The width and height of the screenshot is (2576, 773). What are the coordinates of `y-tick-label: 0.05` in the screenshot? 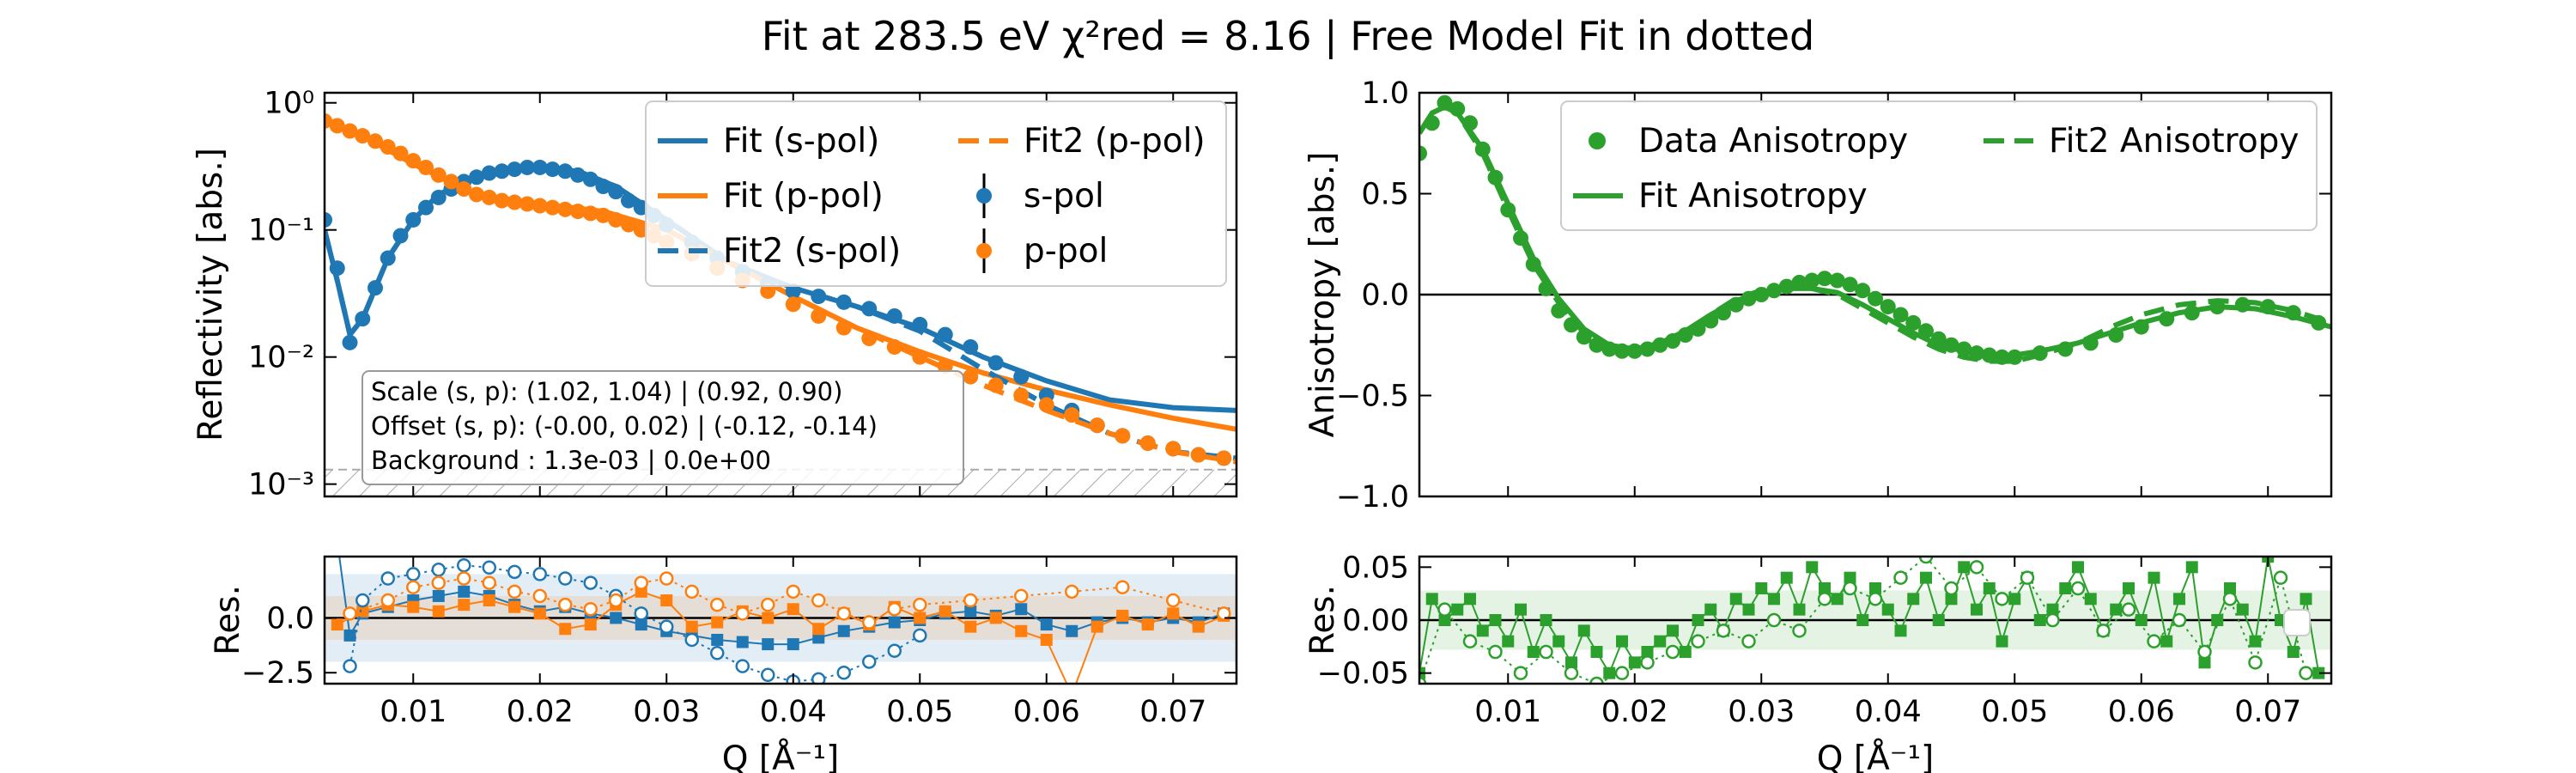 It's located at (1375, 568).